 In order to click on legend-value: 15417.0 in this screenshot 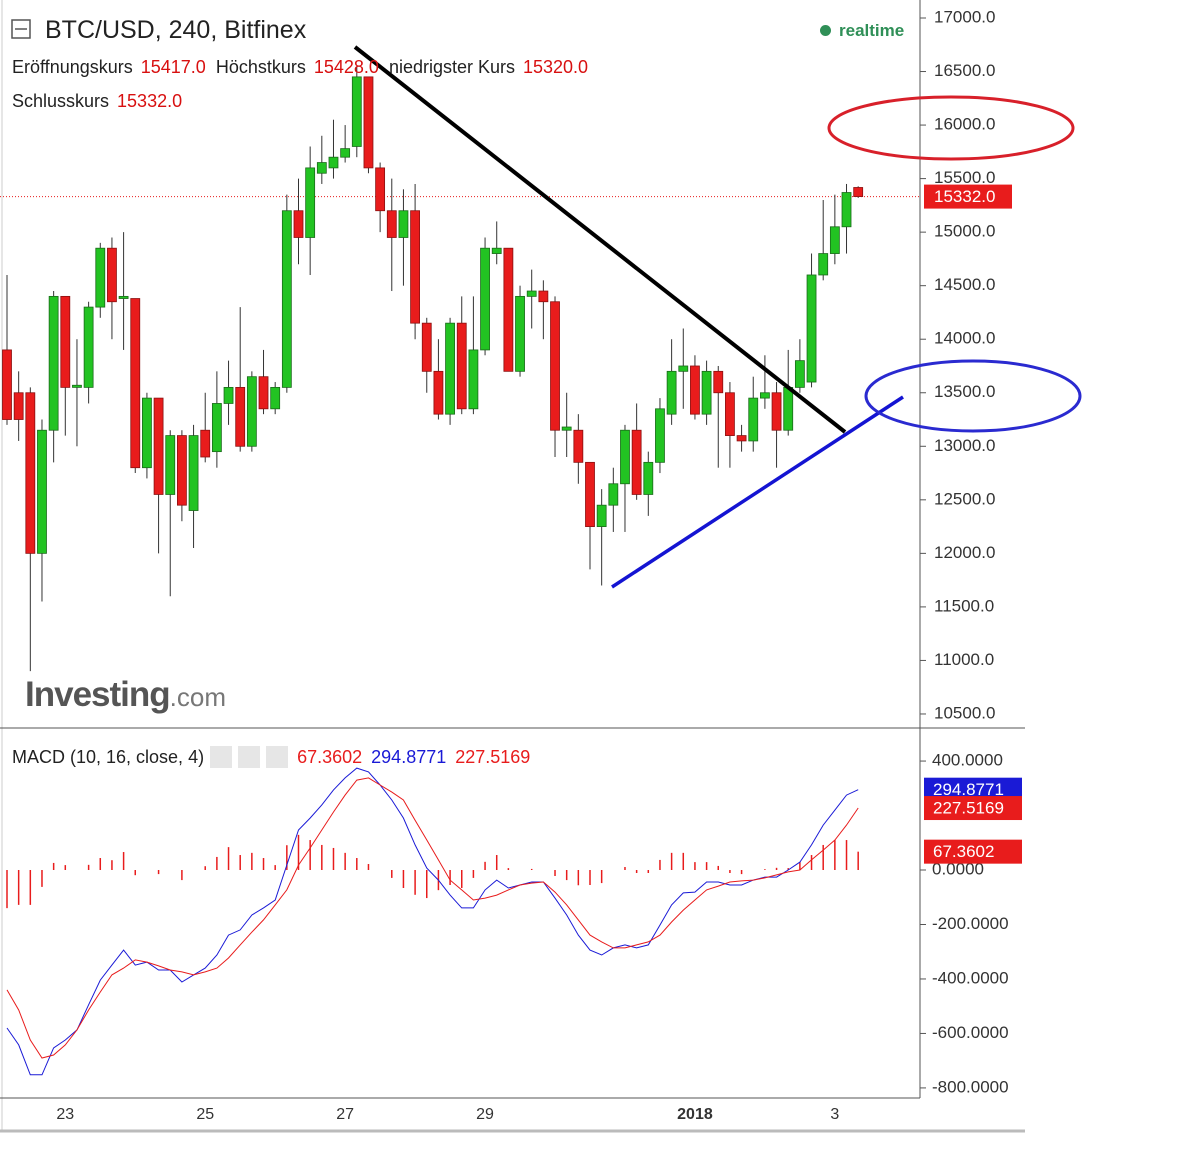, I will do `click(173, 67)`.